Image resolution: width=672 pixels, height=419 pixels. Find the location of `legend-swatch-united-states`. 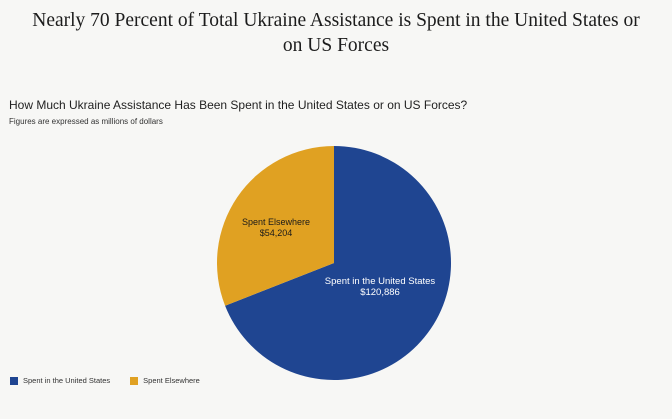

legend-swatch-united-states is located at coordinates (14, 380).